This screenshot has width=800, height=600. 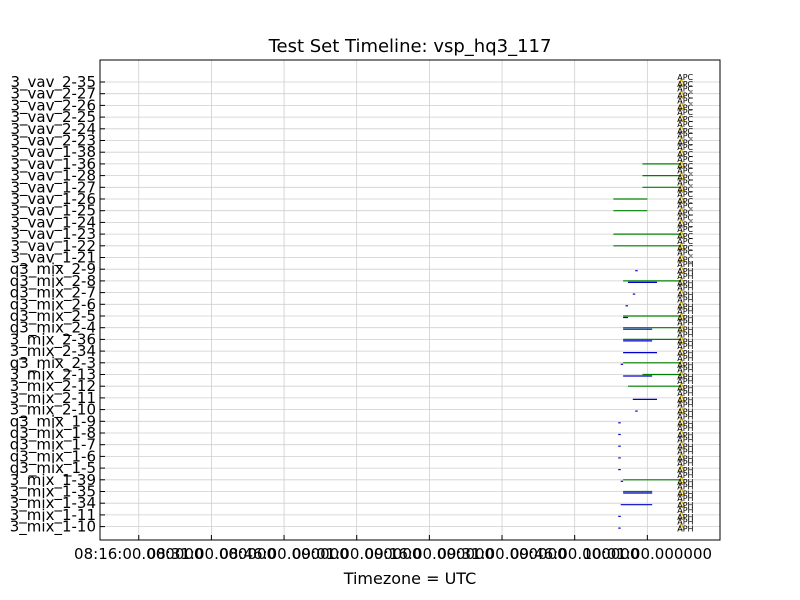 What do you see at coordinates (501, 554) in the screenshot?
I see `x-tick-label: 09:31:00.000000` at bounding box center [501, 554].